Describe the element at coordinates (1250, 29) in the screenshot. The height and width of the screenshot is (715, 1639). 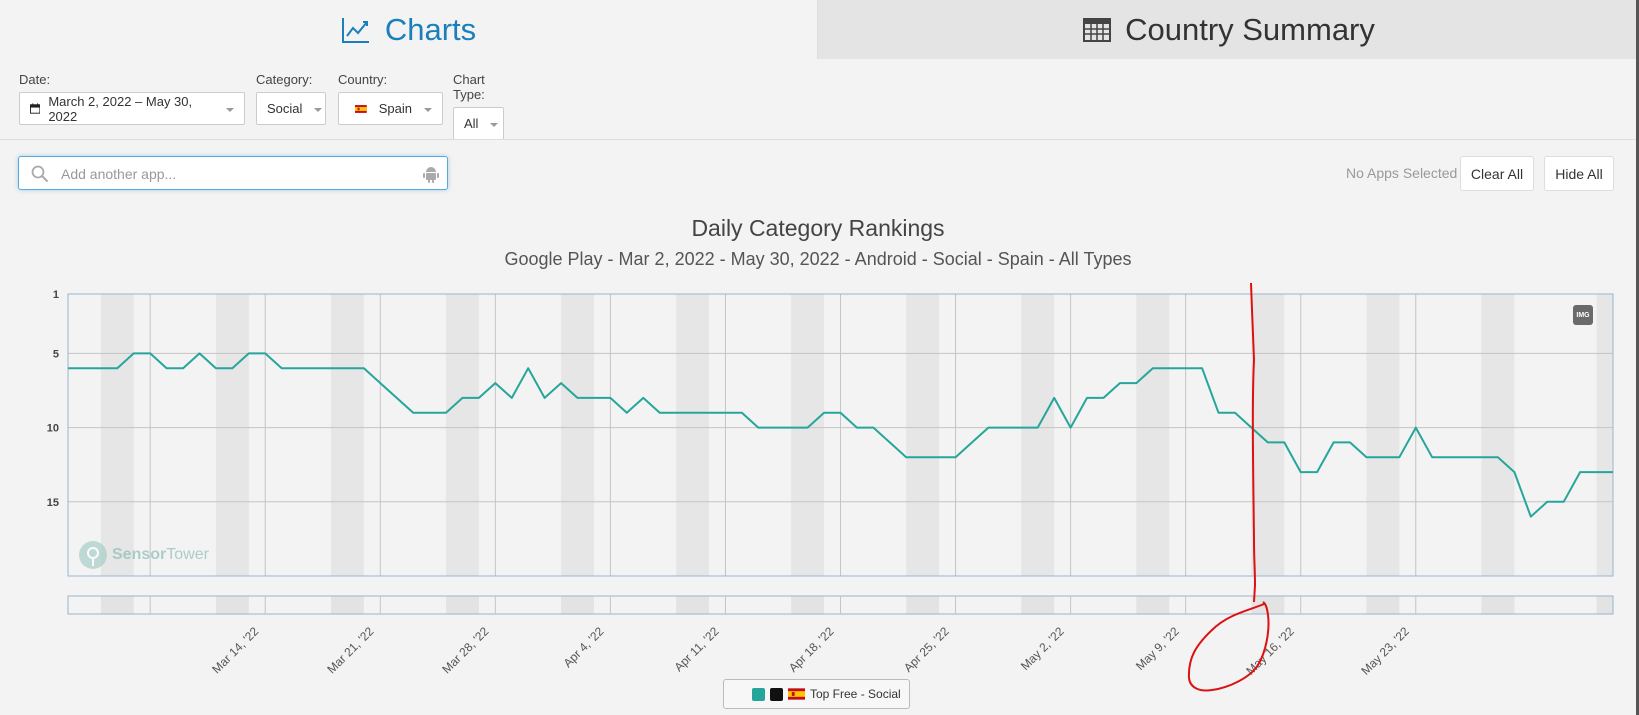
I see `tab-country-summary-label: Country Summary` at that location.